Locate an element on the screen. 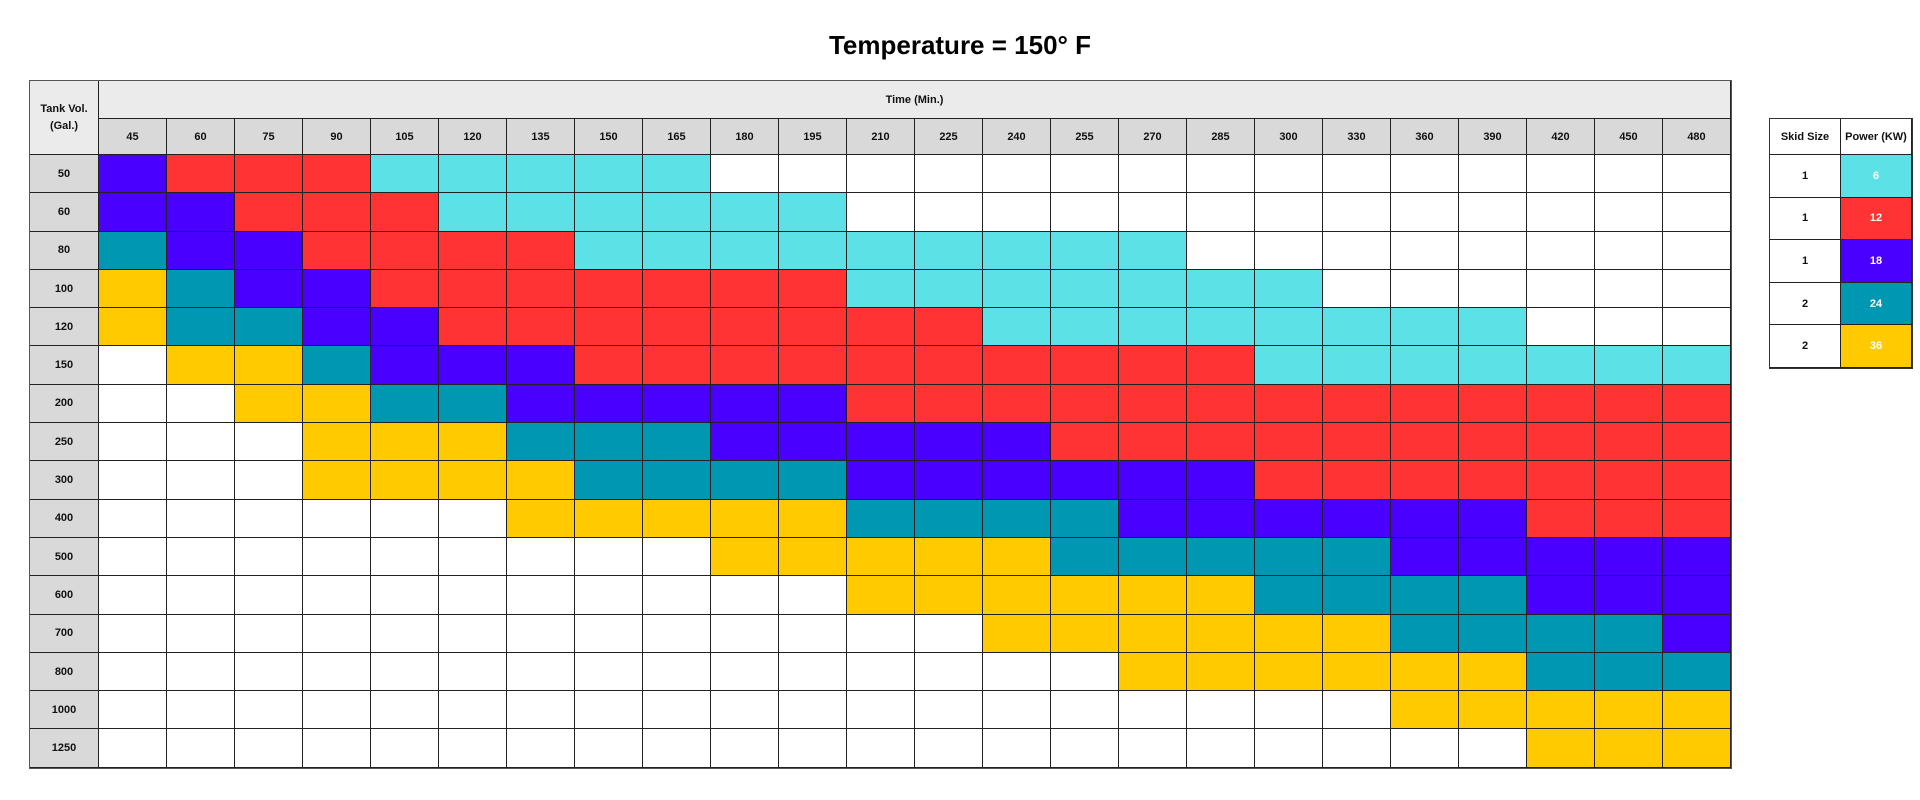 The width and height of the screenshot is (1920, 800). time-column-label: 255 is located at coordinates (1085, 137).